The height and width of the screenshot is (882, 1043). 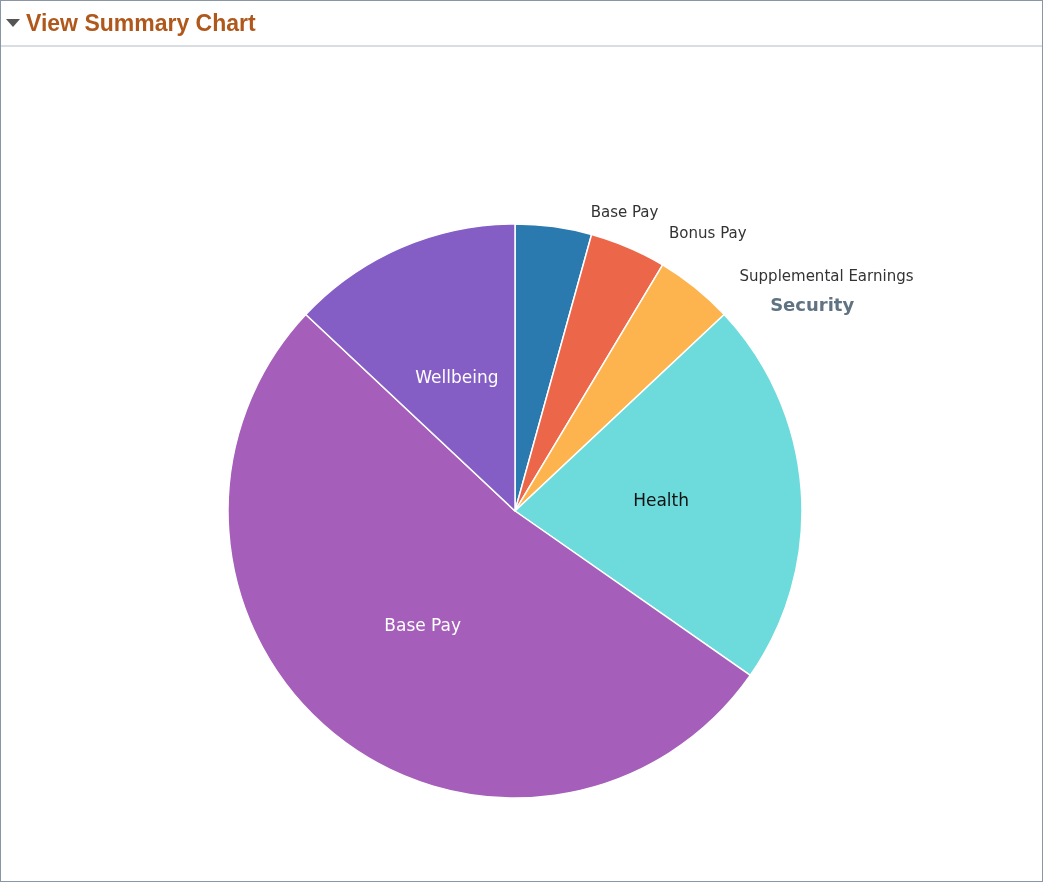 What do you see at coordinates (141, 23) in the screenshot?
I see `chart-title: View Summary Chart` at bounding box center [141, 23].